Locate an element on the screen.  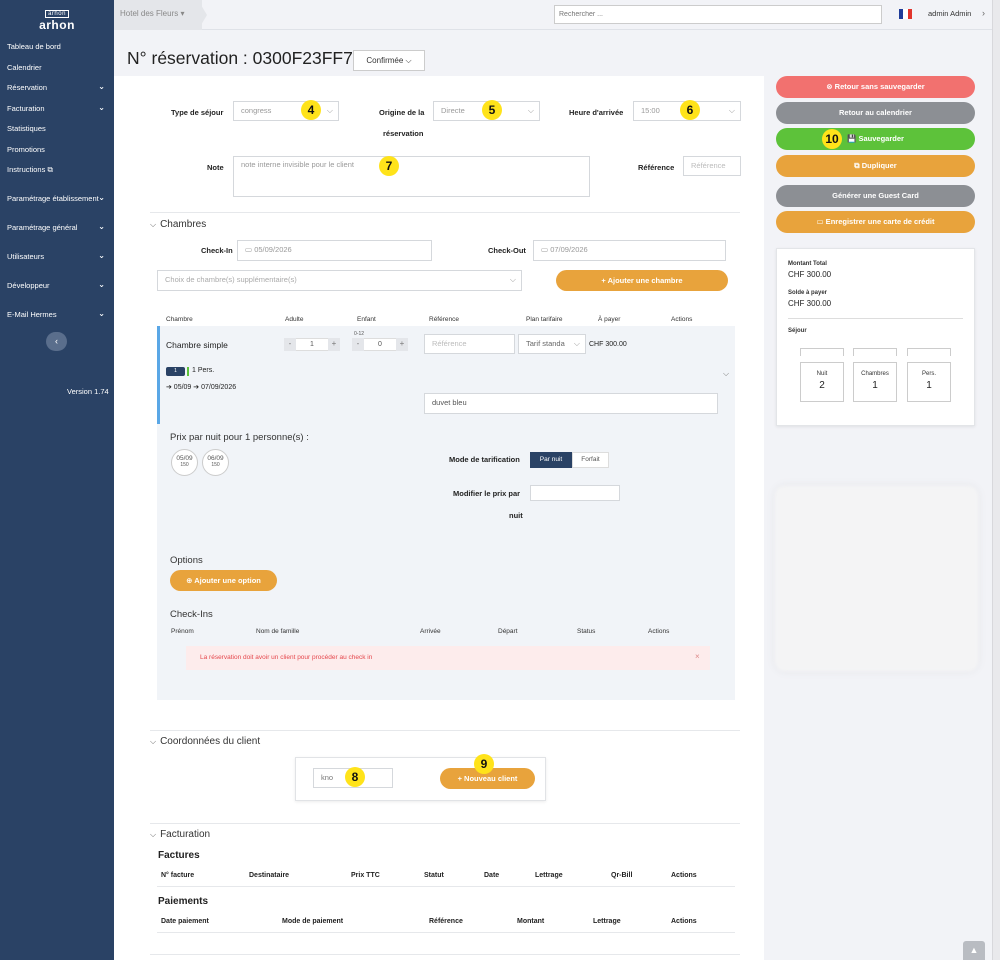
annotation-badge: 10 is located at coordinates (832, 139).